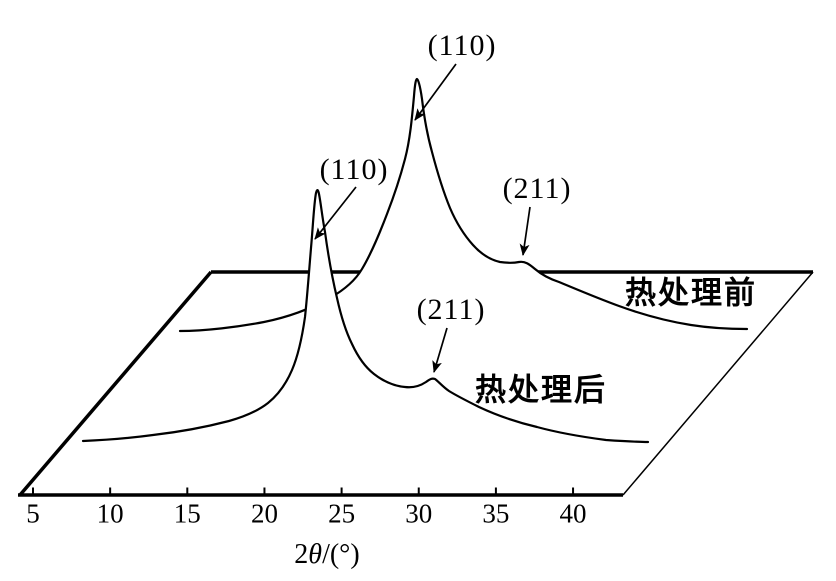 The width and height of the screenshot is (836, 581). Describe the element at coordinates (718, 383) in the screenshot. I see `floor-right-edge` at that location.